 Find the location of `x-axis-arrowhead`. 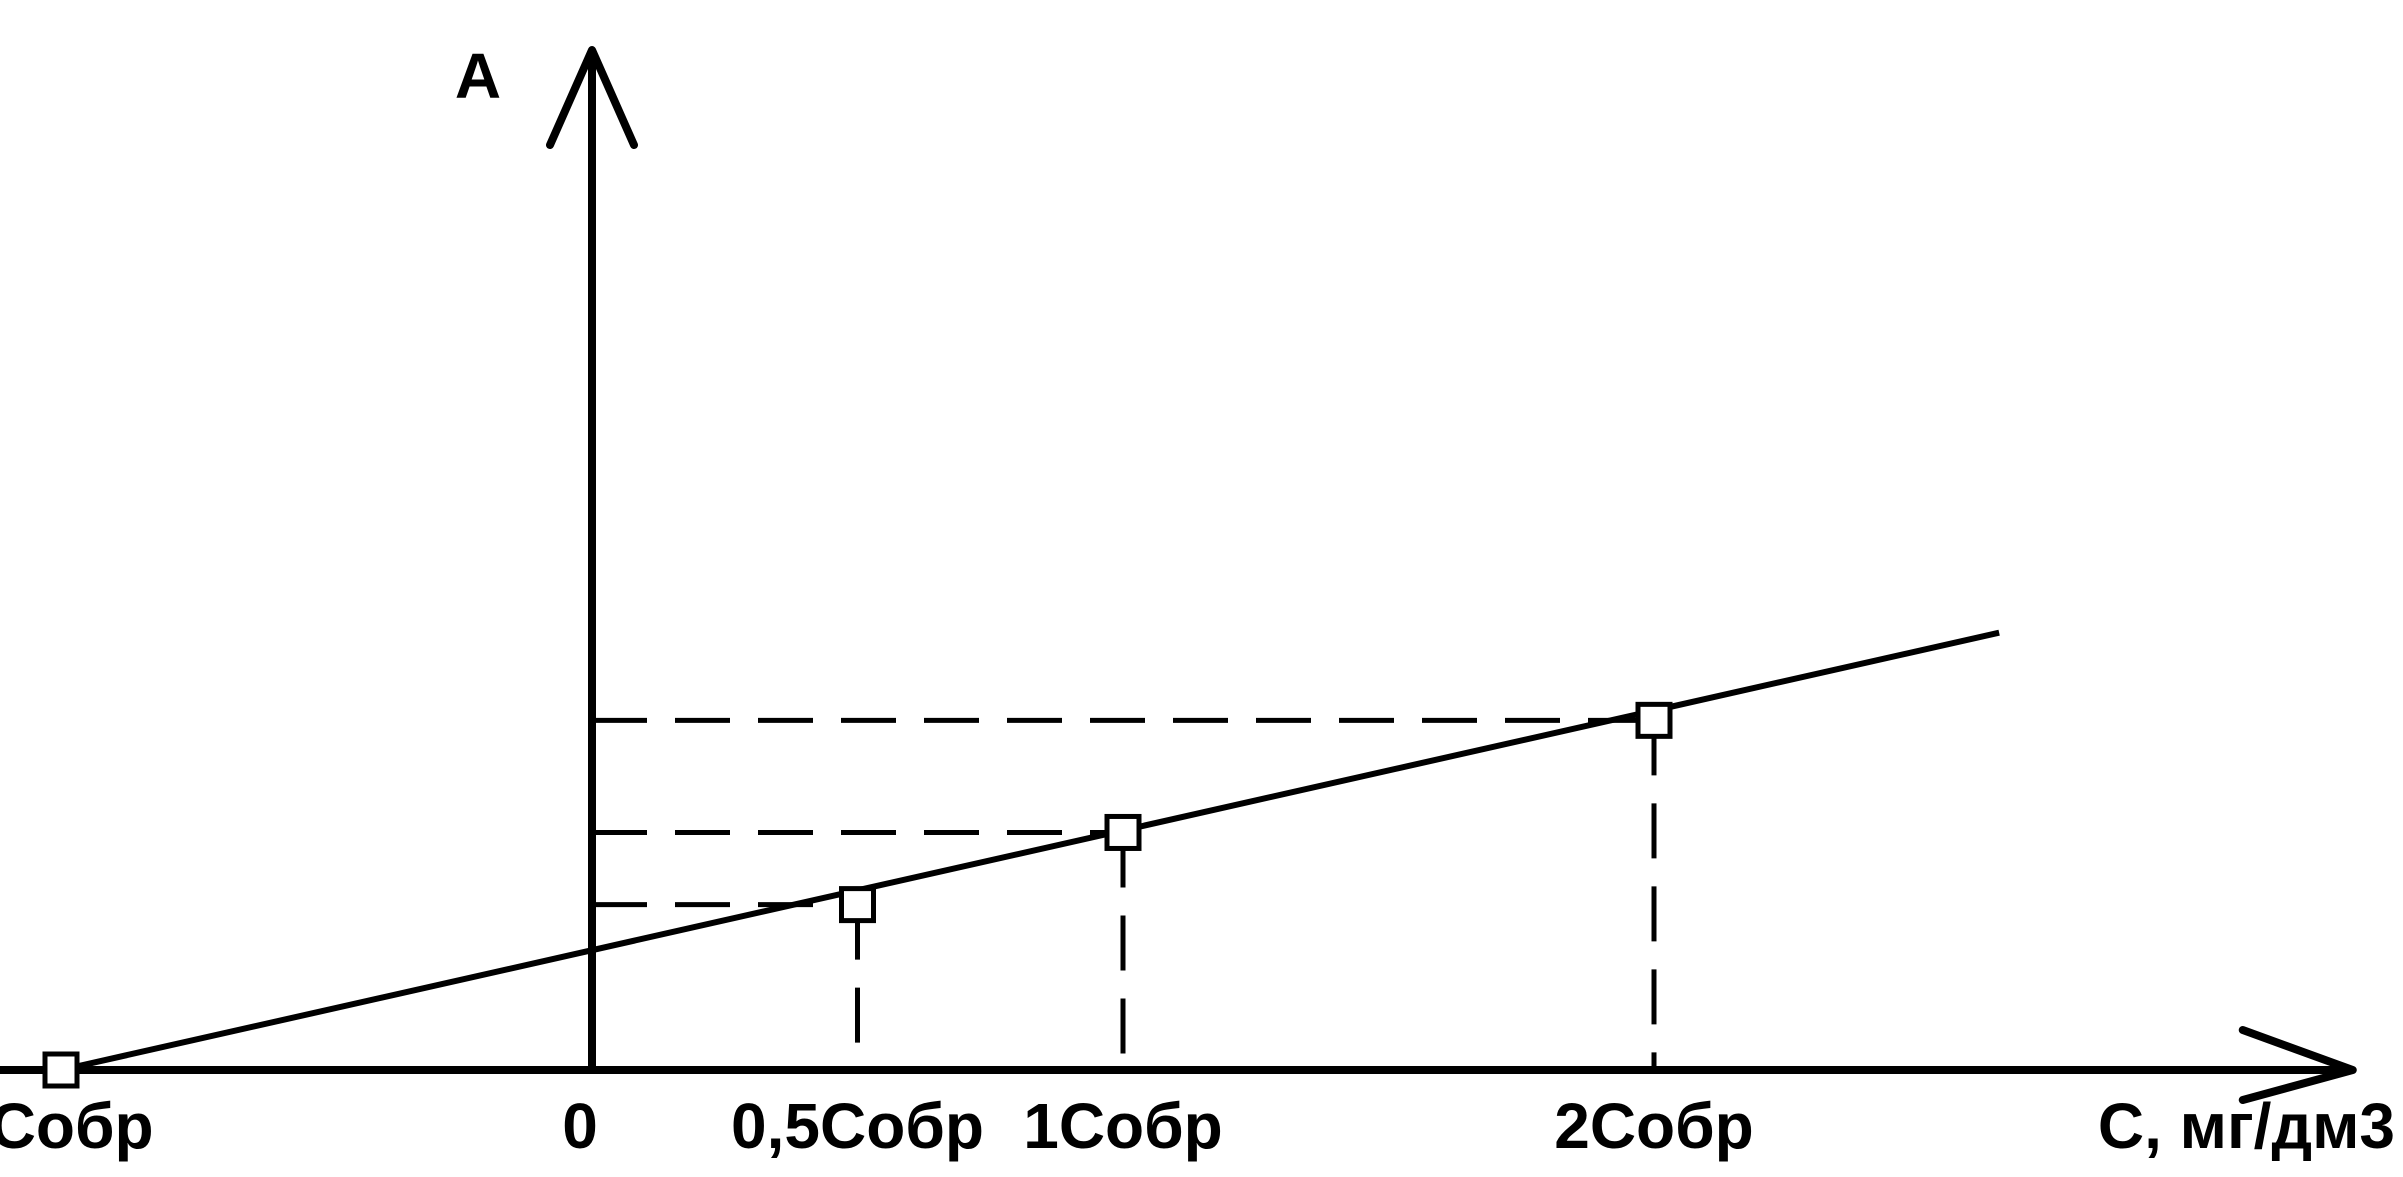

x-axis-arrowhead is located at coordinates (2297, 1065).